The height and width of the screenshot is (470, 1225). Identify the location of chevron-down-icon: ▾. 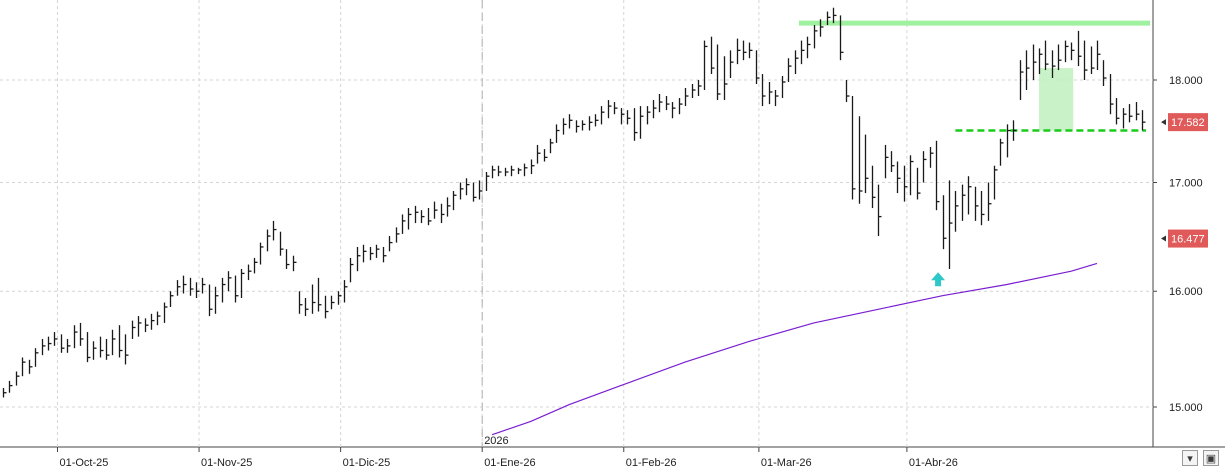
(1190, 458).